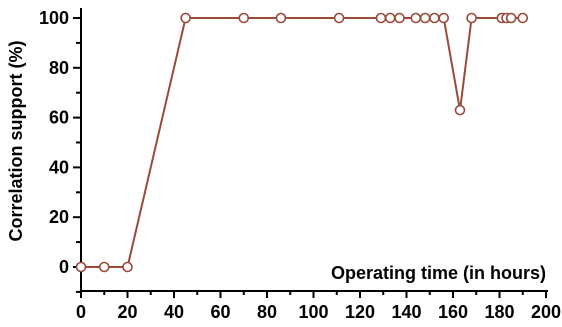 This screenshot has width=562, height=327. What do you see at coordinates (59, 217) in the screenshot?
I see `y-tick-label: 20` at bounding box center [59, 217].